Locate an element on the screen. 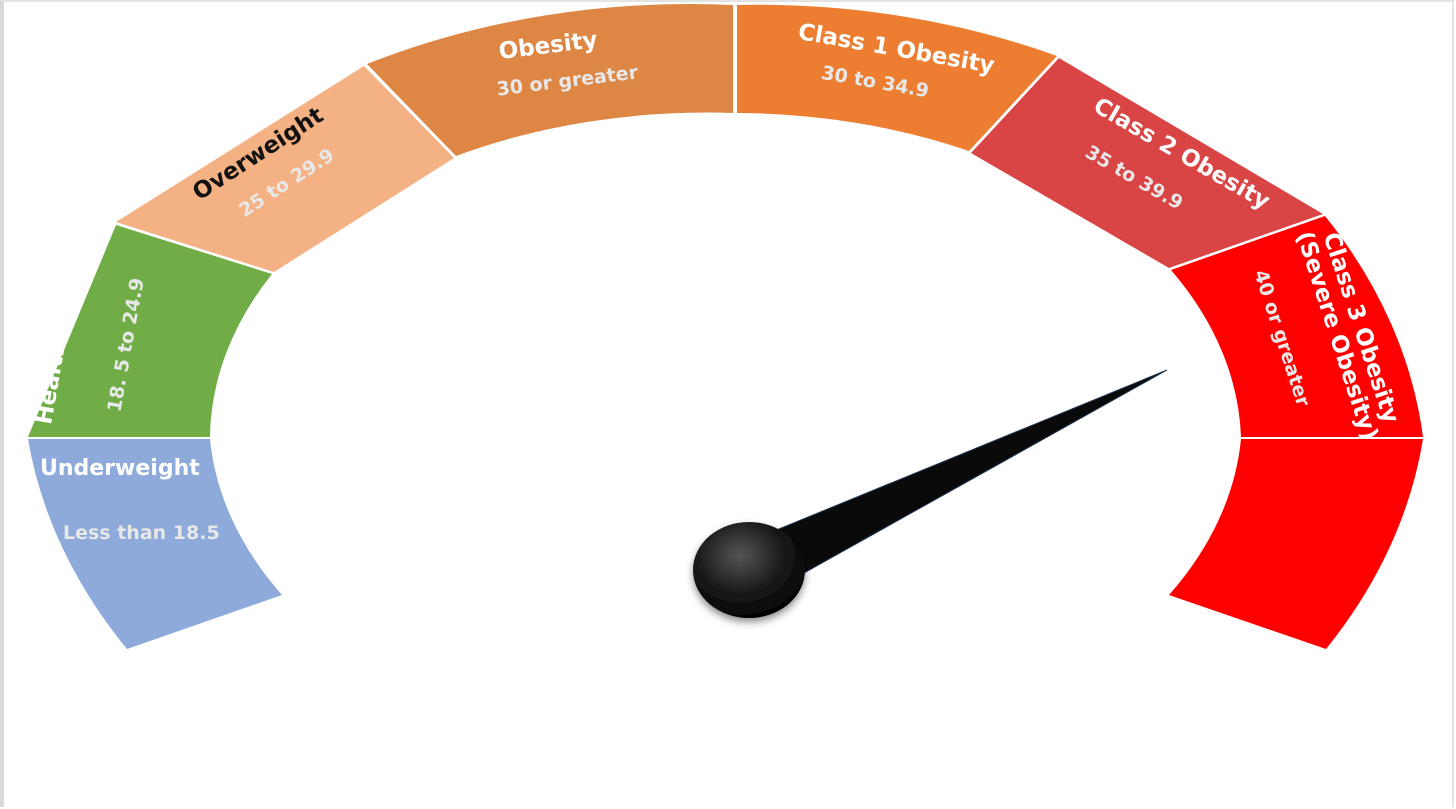 The height and width of the screenshot is (809, 1456). segment-underweight is located at coordinates (155, 544).